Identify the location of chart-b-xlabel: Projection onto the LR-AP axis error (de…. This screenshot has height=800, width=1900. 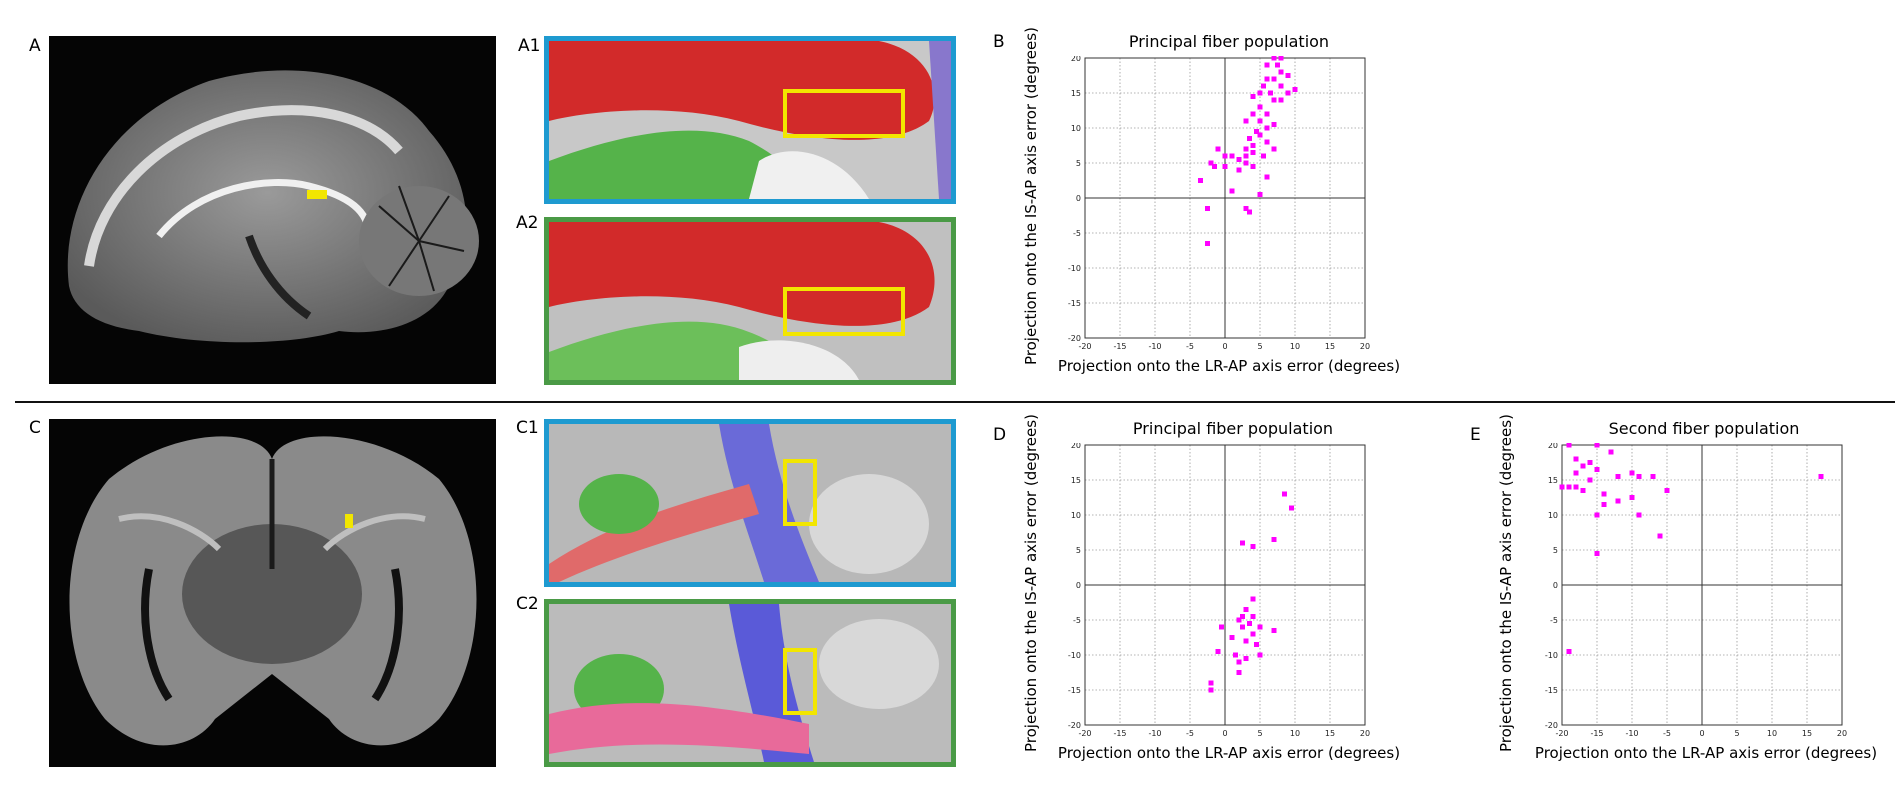
(1229, 366).